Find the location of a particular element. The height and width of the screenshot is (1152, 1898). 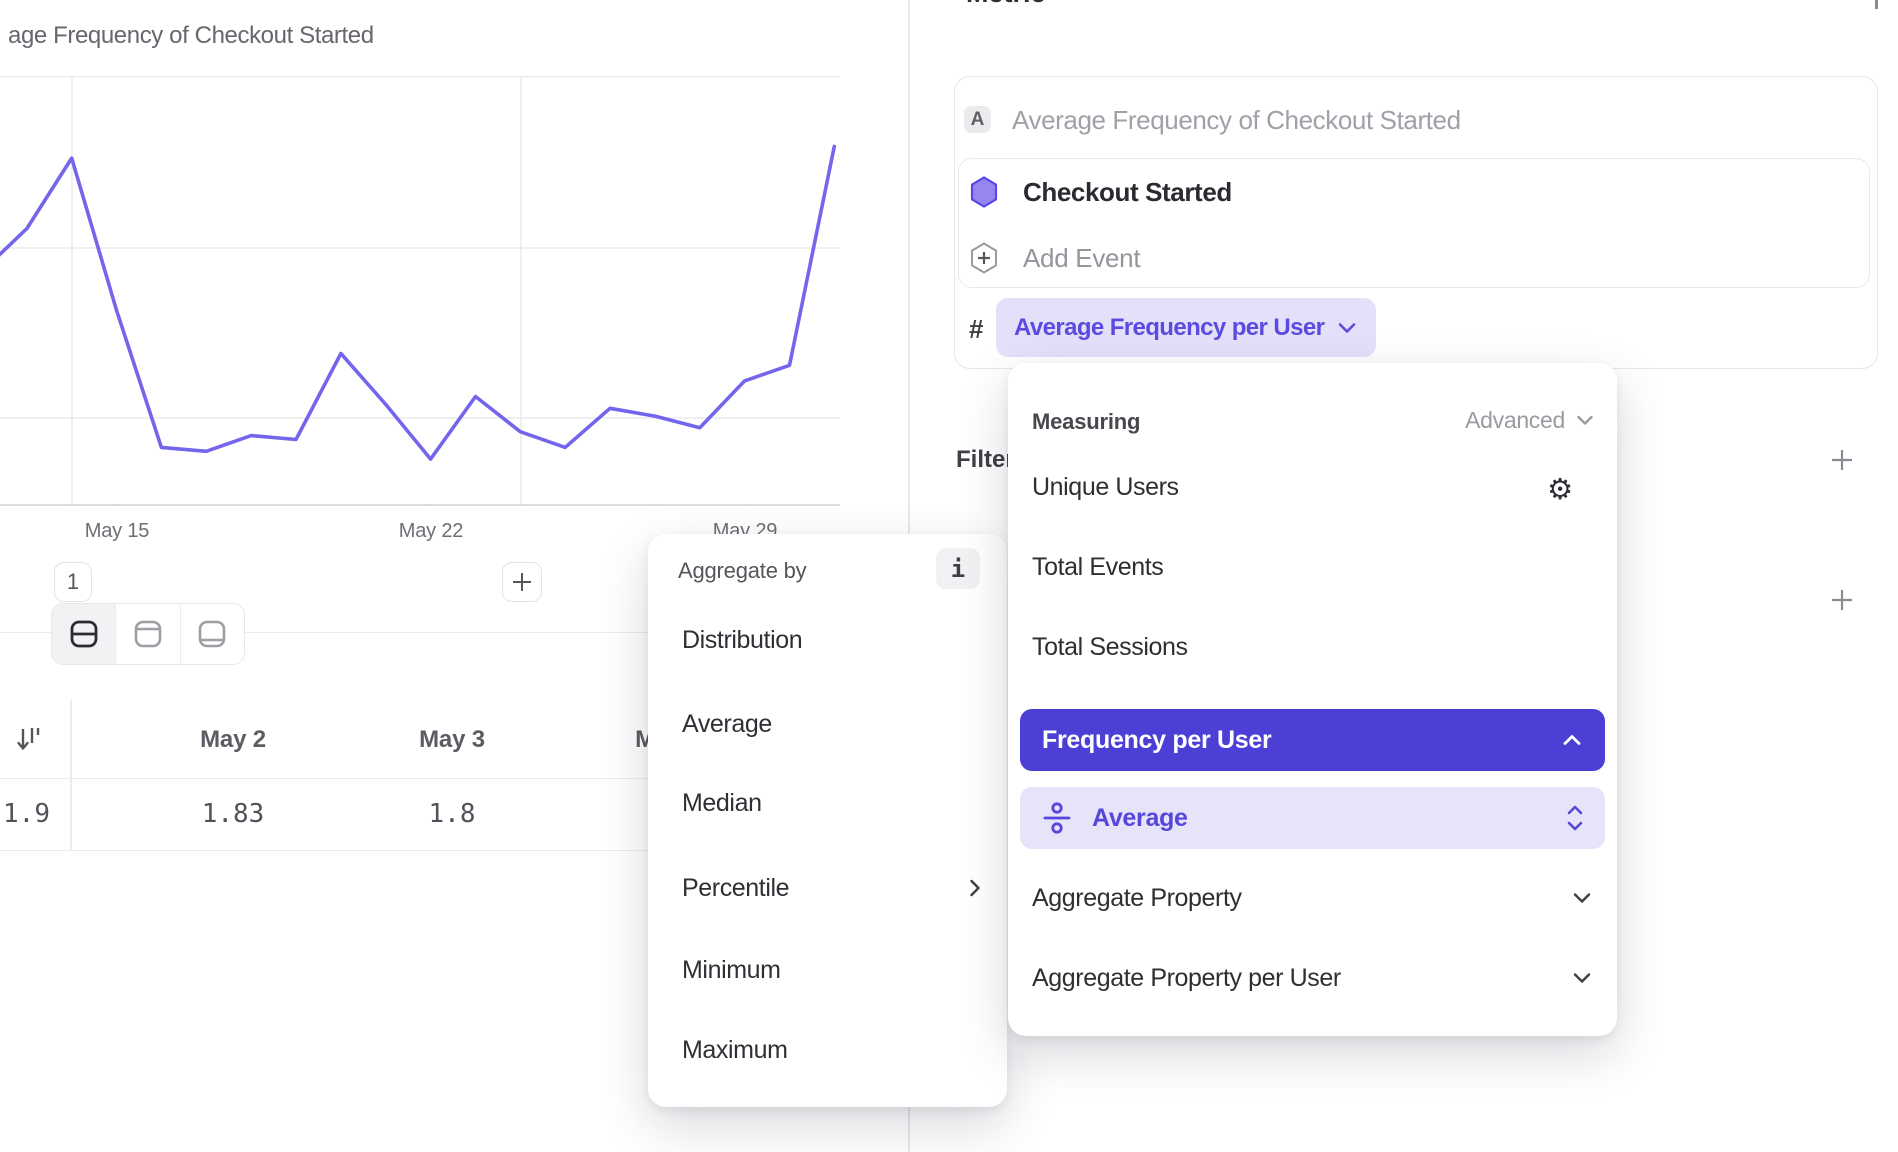

filter-section-heading: Filter is located at coordinates (985, 459).